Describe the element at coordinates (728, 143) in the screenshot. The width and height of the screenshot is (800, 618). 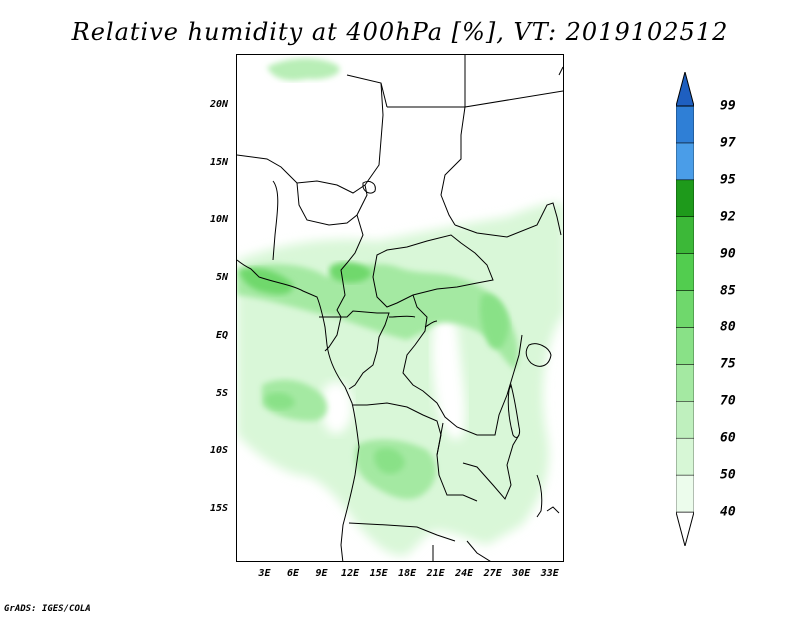
I see `colorbar-level-label: 97` at that location.